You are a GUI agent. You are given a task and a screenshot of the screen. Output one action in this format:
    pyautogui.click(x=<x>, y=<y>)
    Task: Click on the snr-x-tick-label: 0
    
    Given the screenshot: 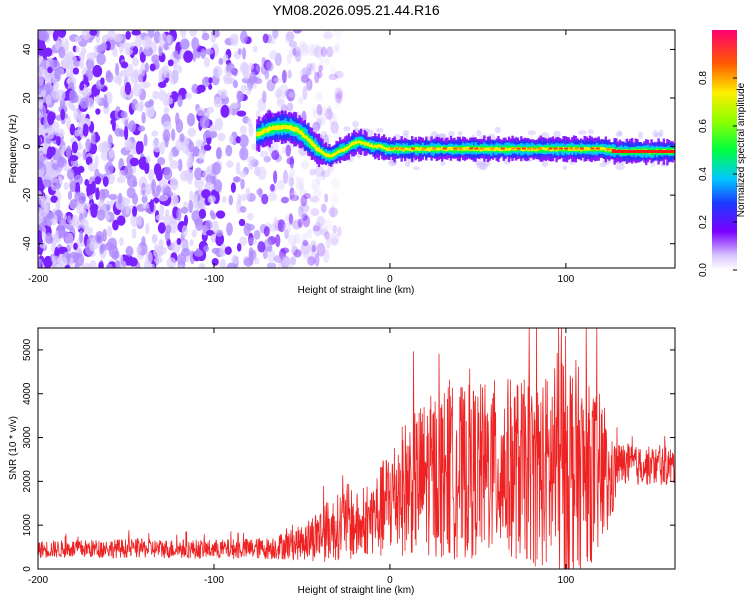 What is the action you would take?
    pyautogui.click(x=390, y=580)
    